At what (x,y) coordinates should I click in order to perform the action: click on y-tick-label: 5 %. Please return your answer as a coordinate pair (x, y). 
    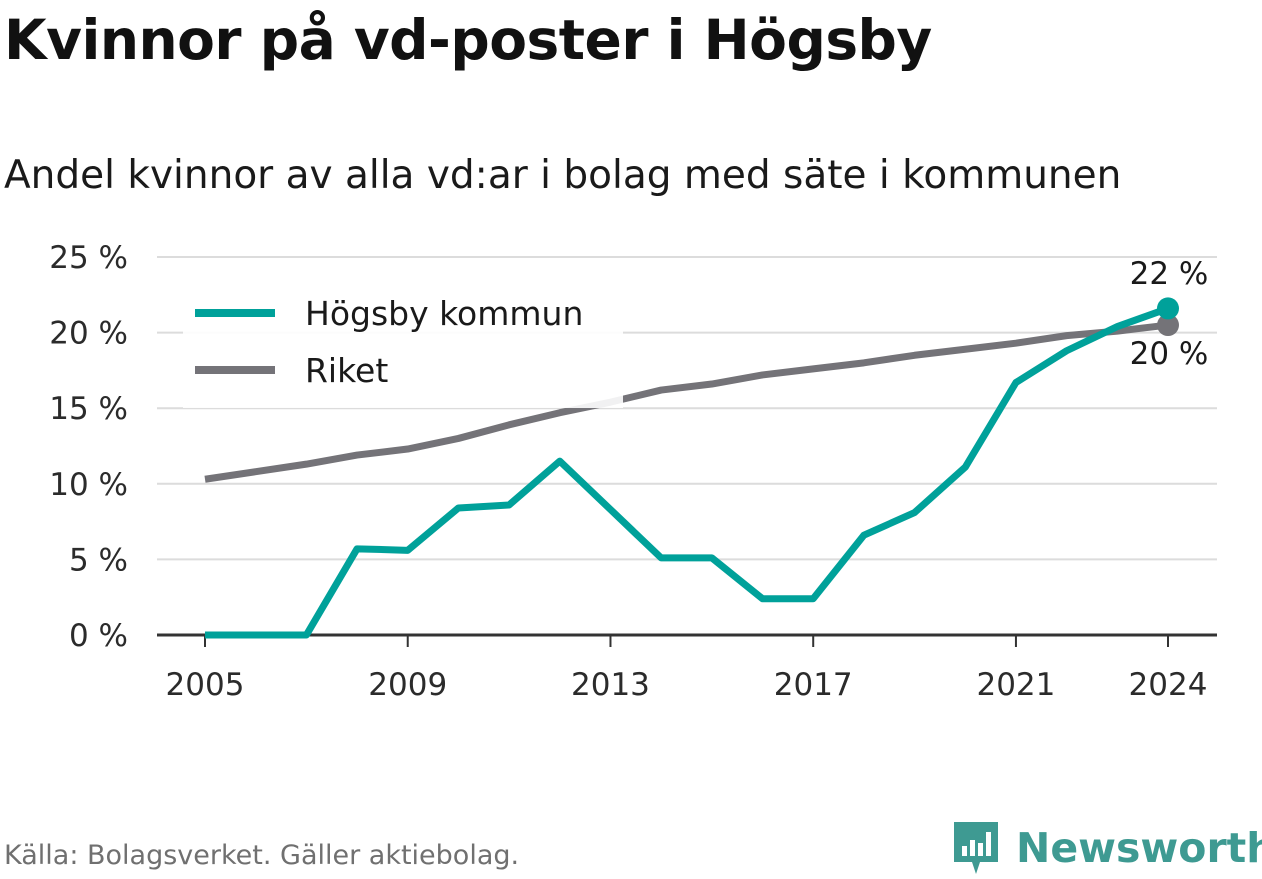
    Looking at the image, I should click on (98, 560).